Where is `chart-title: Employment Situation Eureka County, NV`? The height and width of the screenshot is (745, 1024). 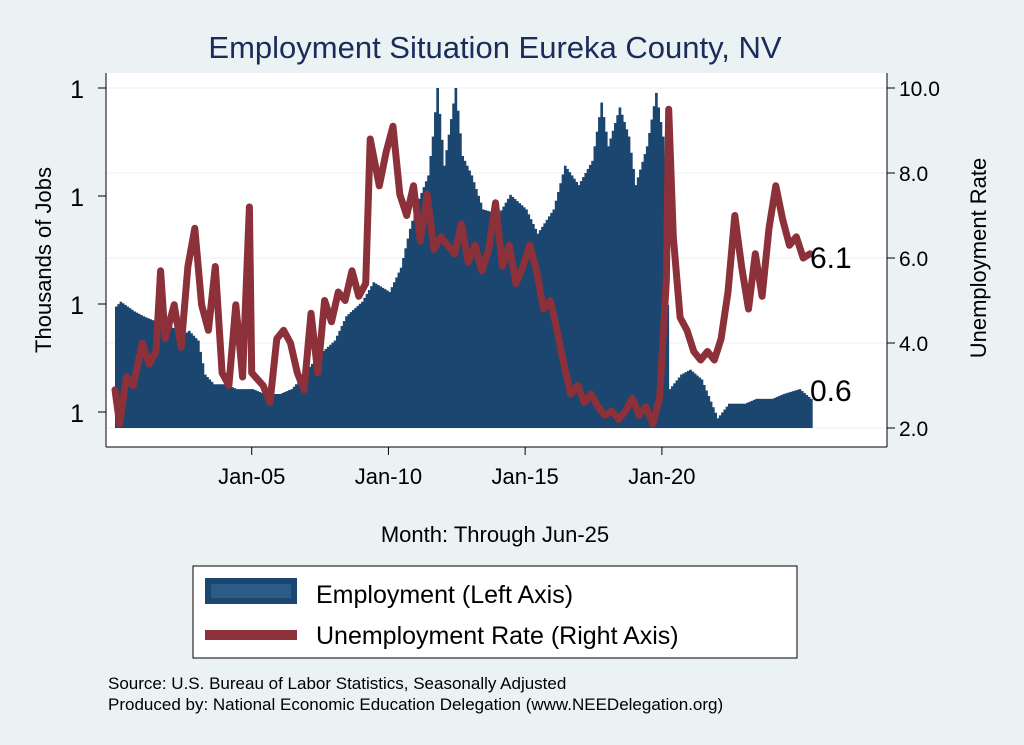 chart-title: Employment Situation Eureka County, NV is located at coordinates (495, 47).